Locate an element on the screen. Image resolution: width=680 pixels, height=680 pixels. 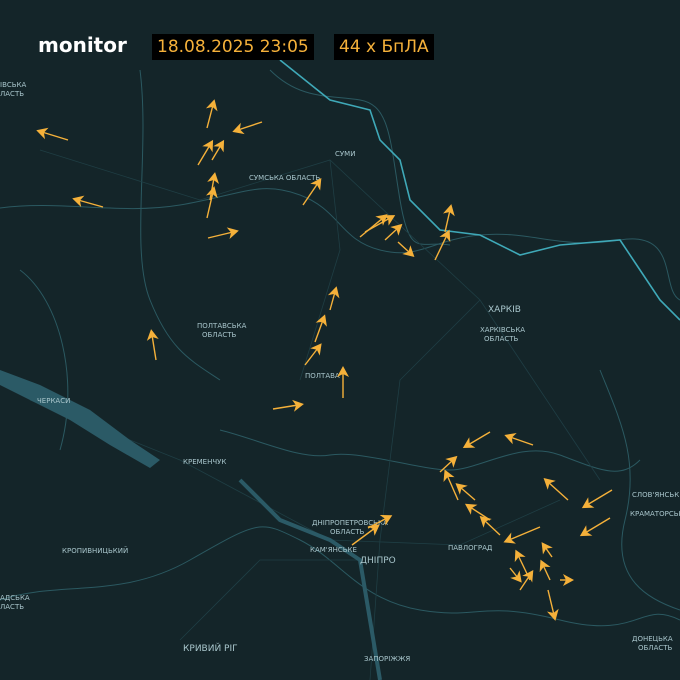
timestamp: 18.08.2025 23:05 is located at coordinates (233, 47).